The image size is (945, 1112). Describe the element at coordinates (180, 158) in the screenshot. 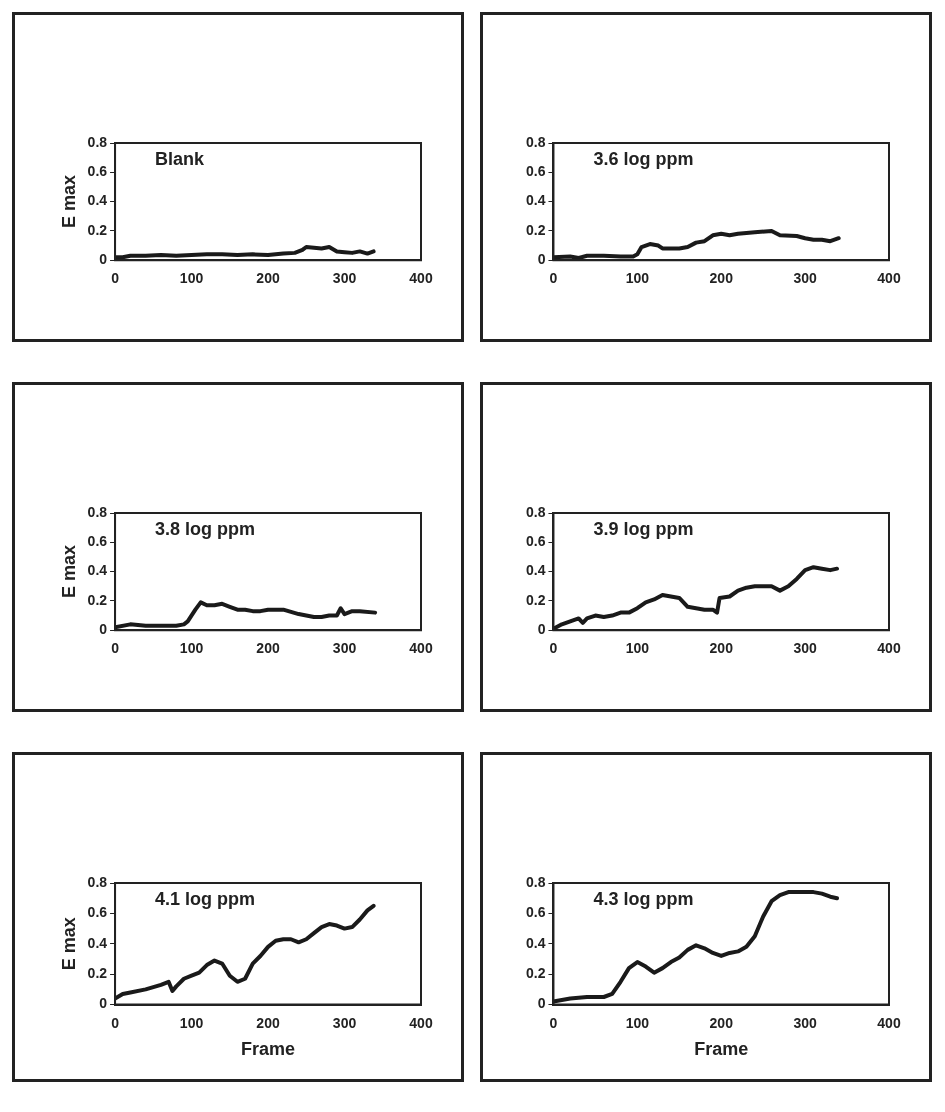

I see `chart-title: Blank` at that location.